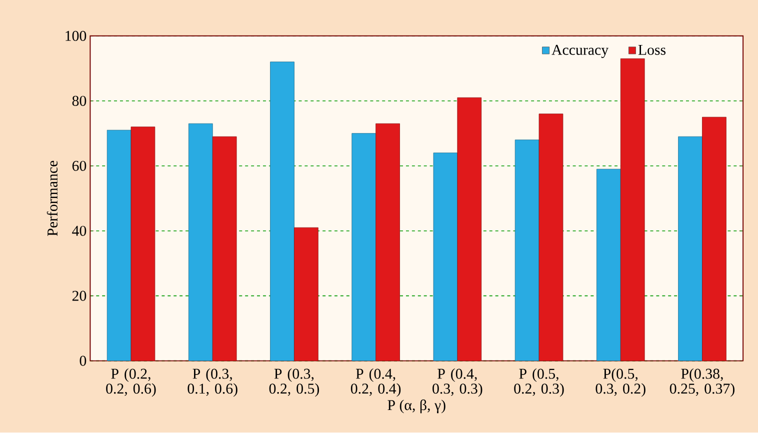 The image size is (758, 433). I want to click on y-tick-label: 40, so click(79, 231).